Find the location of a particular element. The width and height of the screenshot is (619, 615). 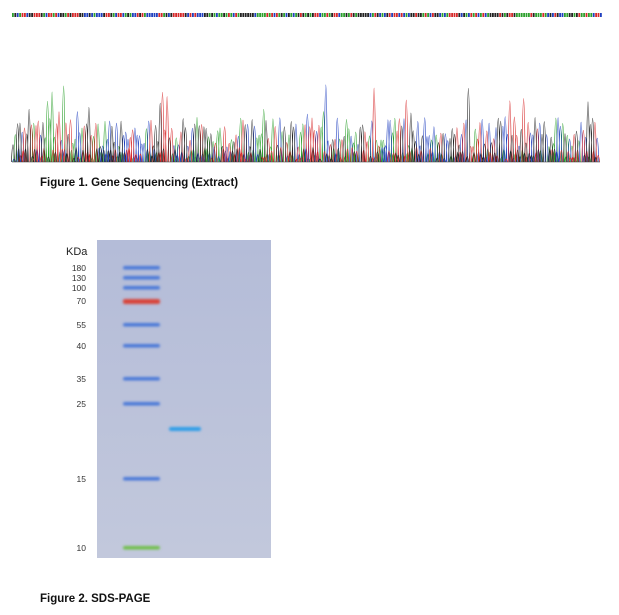

marker-label: 130 is located at coordinates (79, 278).